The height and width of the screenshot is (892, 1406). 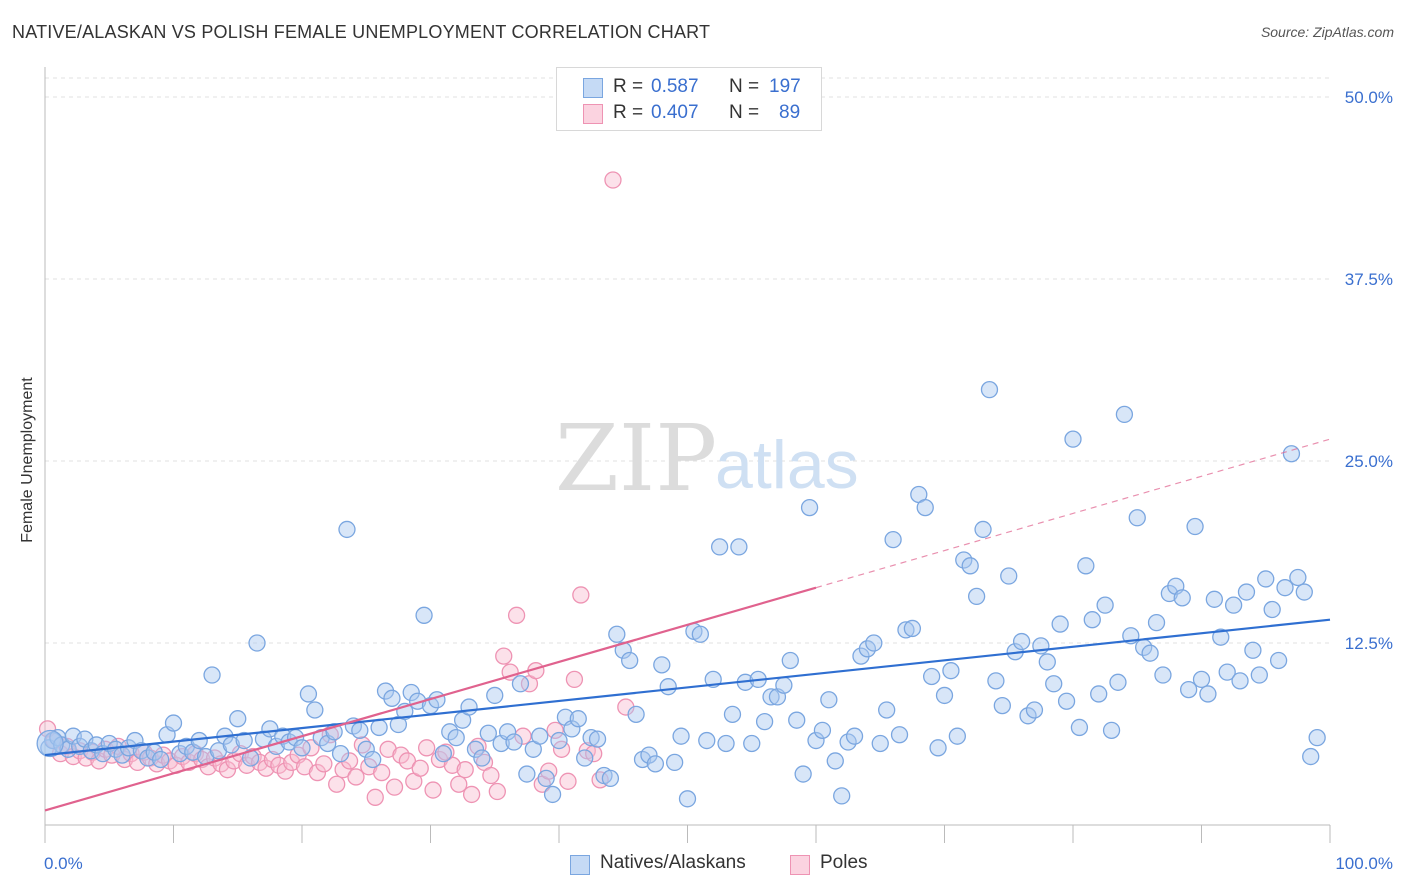 I want to click on y-tick-label: 37.5%, so click(x=1369, y=279).